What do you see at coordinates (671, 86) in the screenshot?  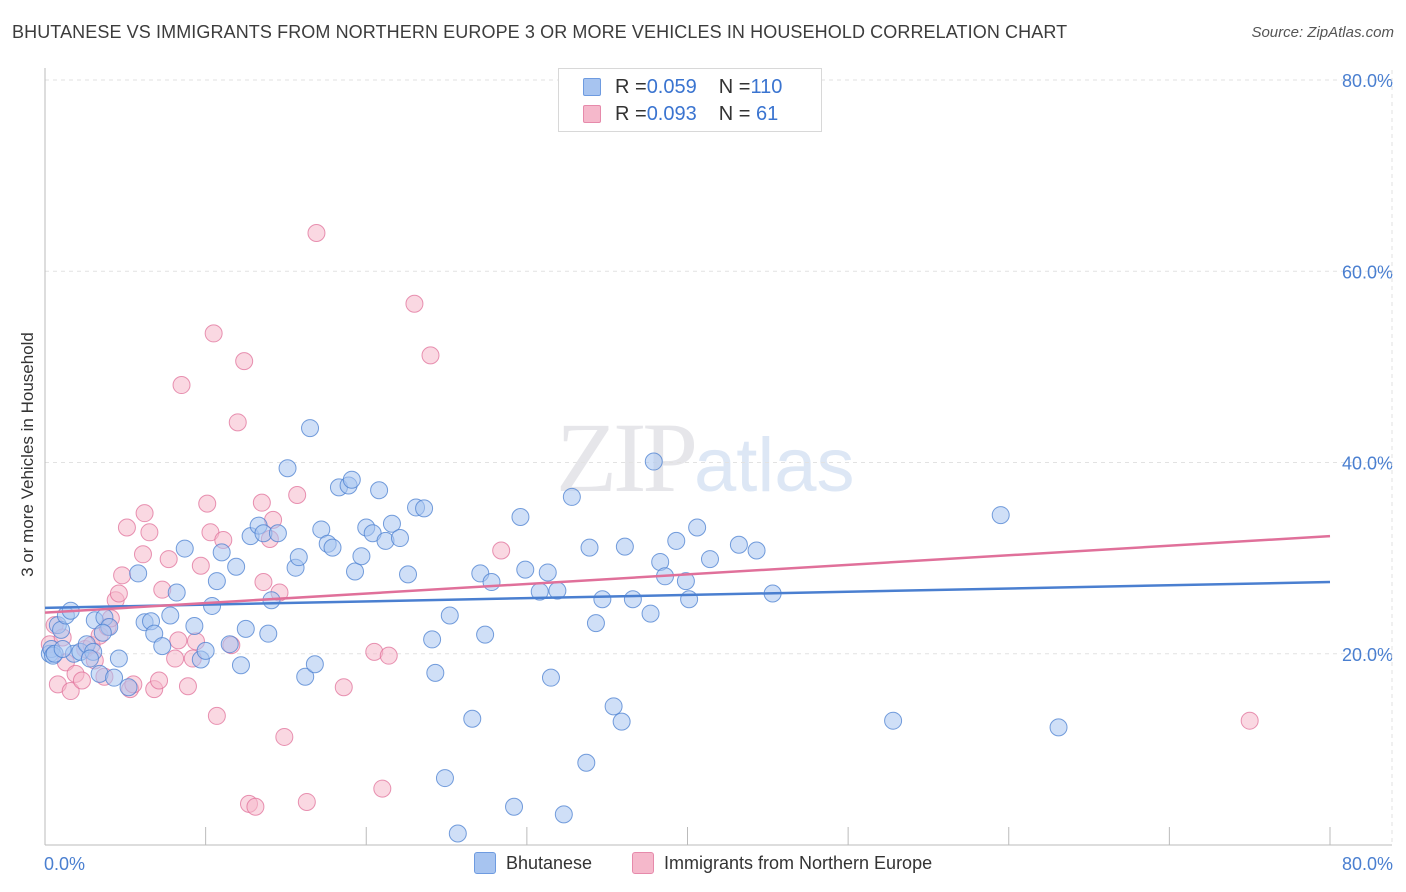 I see `legend-r-value: 0.059` at bounding box center [671, 86].